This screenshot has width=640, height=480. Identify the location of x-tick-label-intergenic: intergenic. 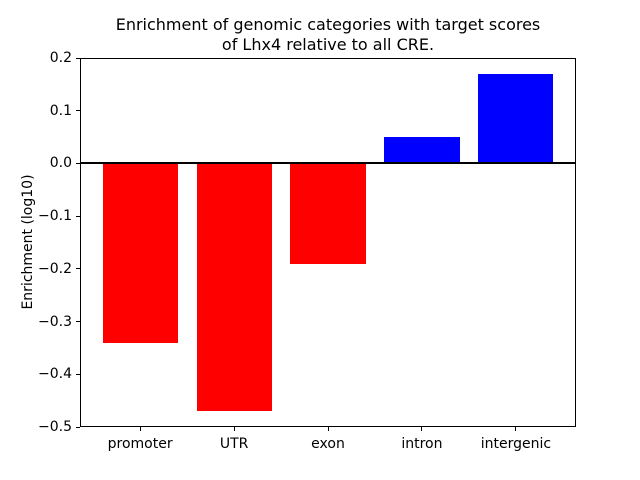
(516, 444).